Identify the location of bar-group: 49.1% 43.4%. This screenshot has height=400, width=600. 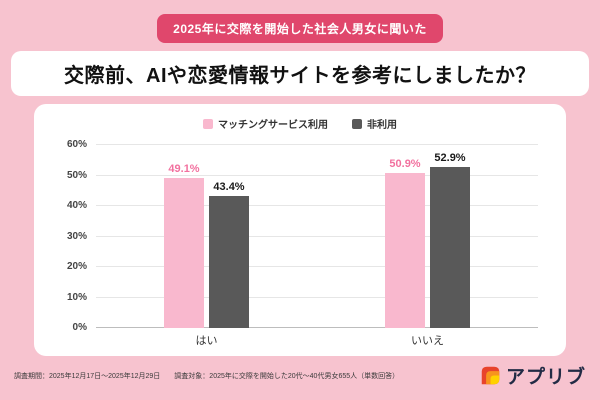
(206, 236).